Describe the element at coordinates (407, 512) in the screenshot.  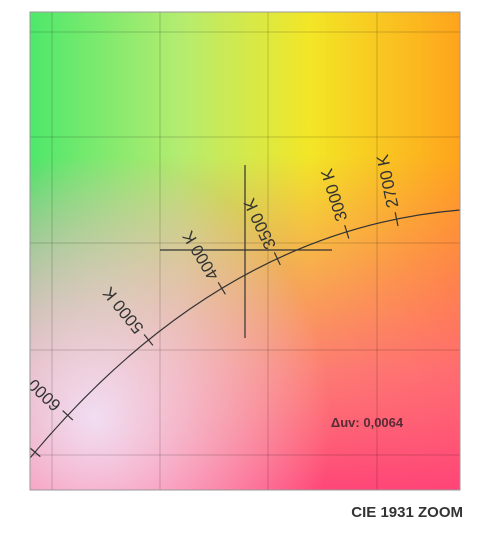
I see `caption: CIE 1931 ZOOM` at that location.